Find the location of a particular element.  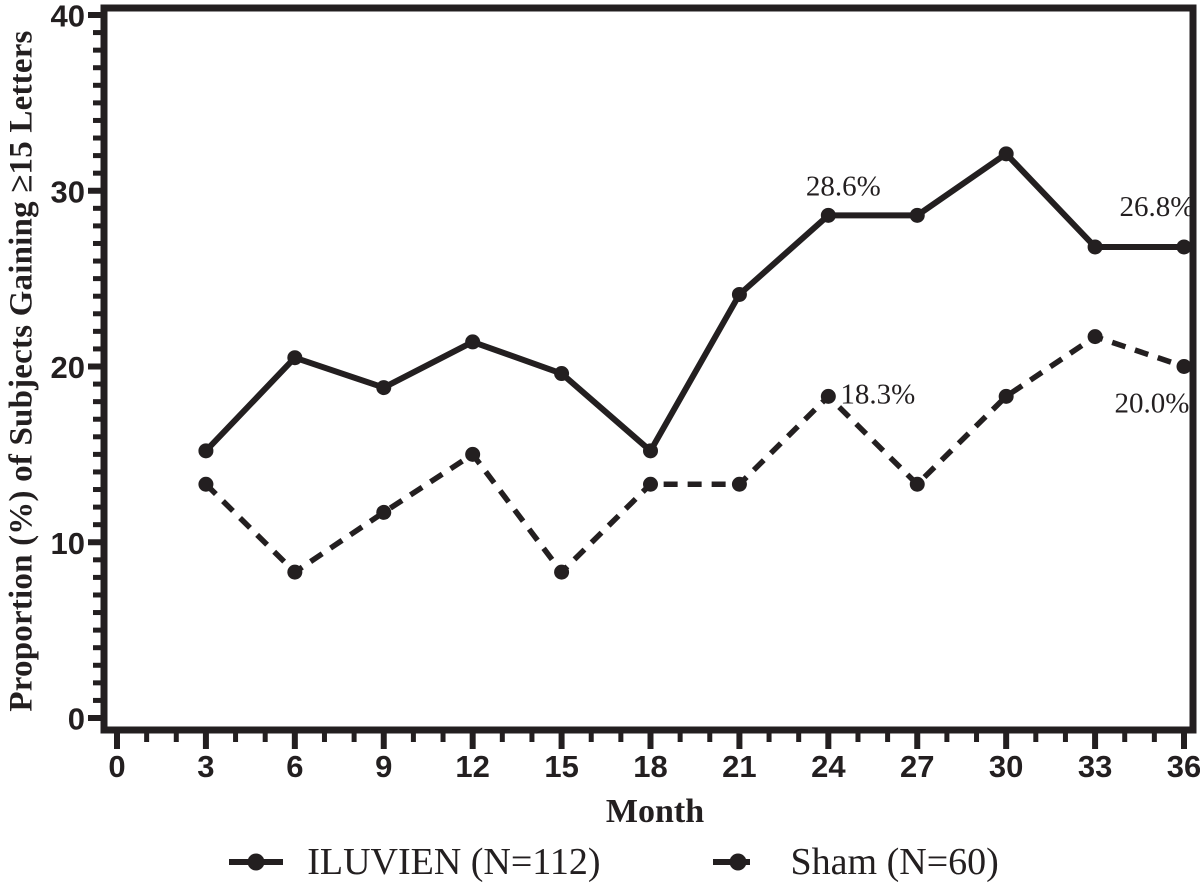

data-label: 26.8% is located at coordinates (1157, 207).